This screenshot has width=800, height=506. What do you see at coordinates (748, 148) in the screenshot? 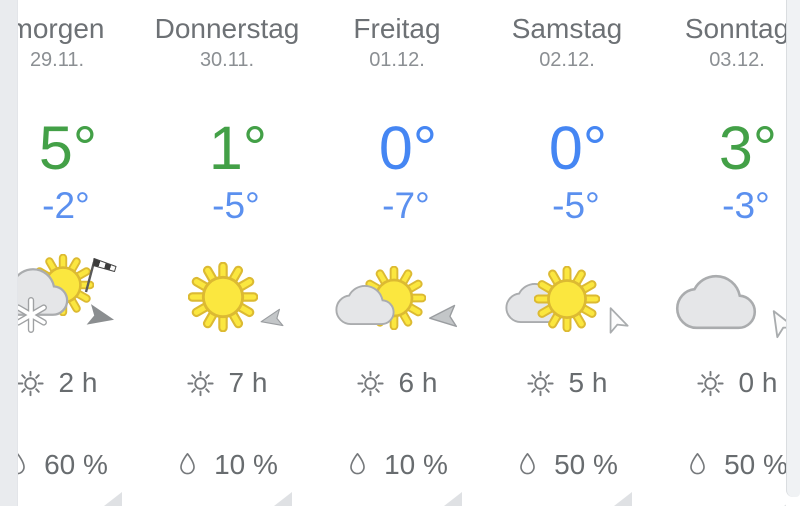
I see `high-temp: 3°` at bounding box center [748, 148].